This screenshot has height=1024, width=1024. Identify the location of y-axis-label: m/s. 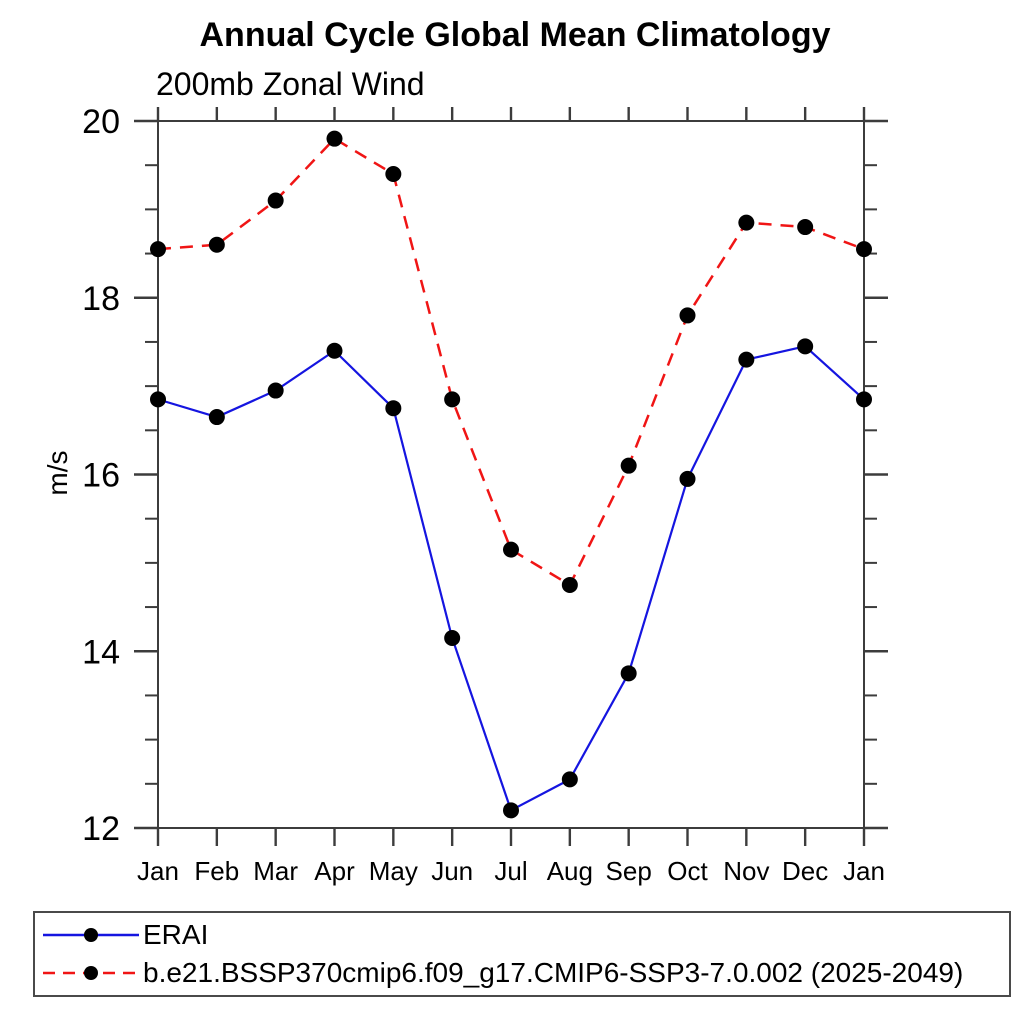
(57, 472).